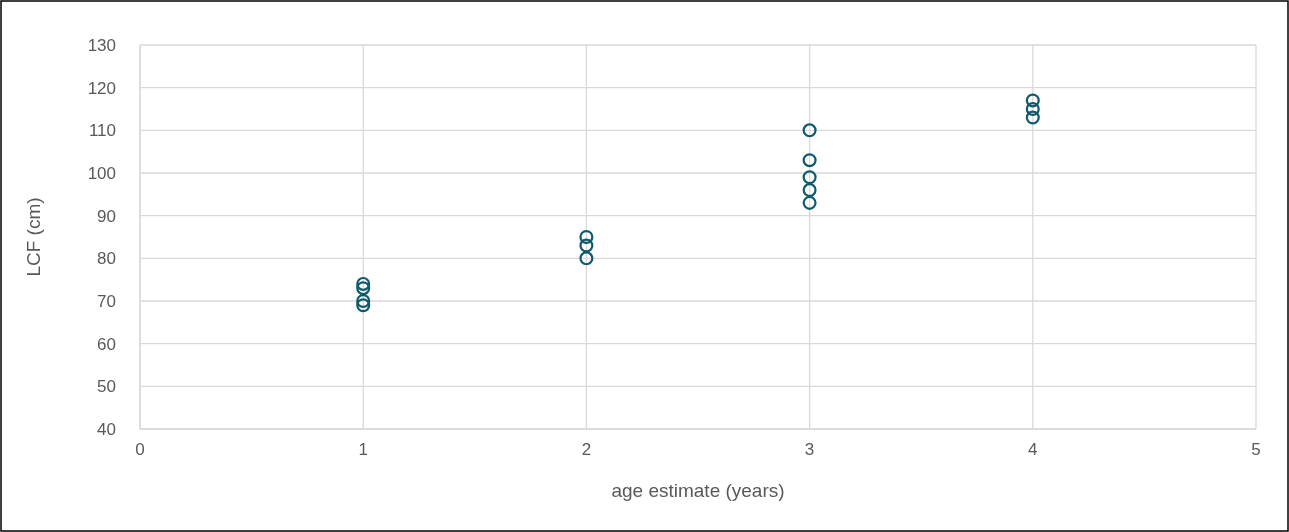 The width and height of the screenshot is (1289, 532). What do you see at coordinates (102, 131) in the screenshot?
I see `y-tick-label: 110` at bounding box center [102, 131].